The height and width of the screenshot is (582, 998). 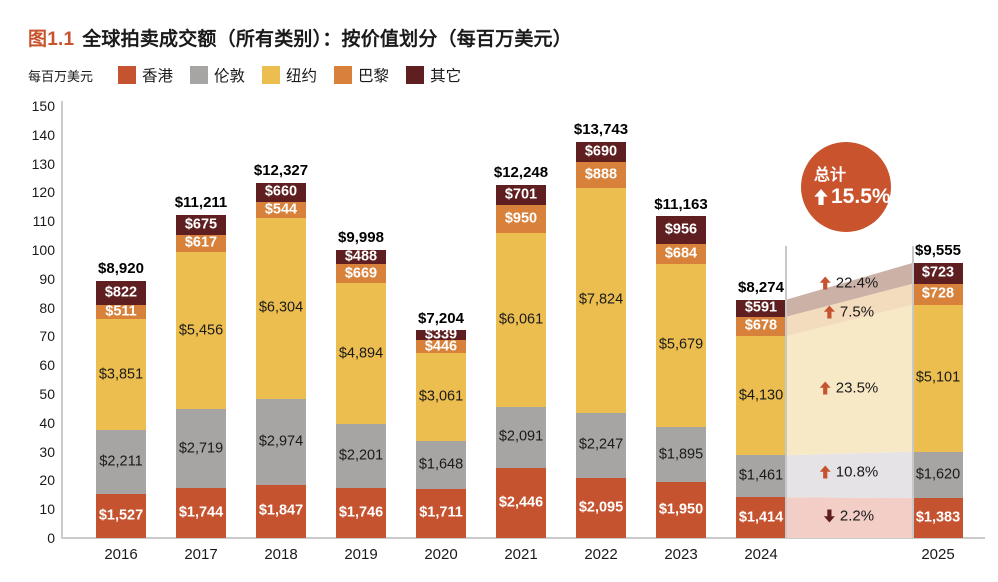 I want to click on bar-segment-伦敦-2024: $1,461, so click(x=761, y=476).